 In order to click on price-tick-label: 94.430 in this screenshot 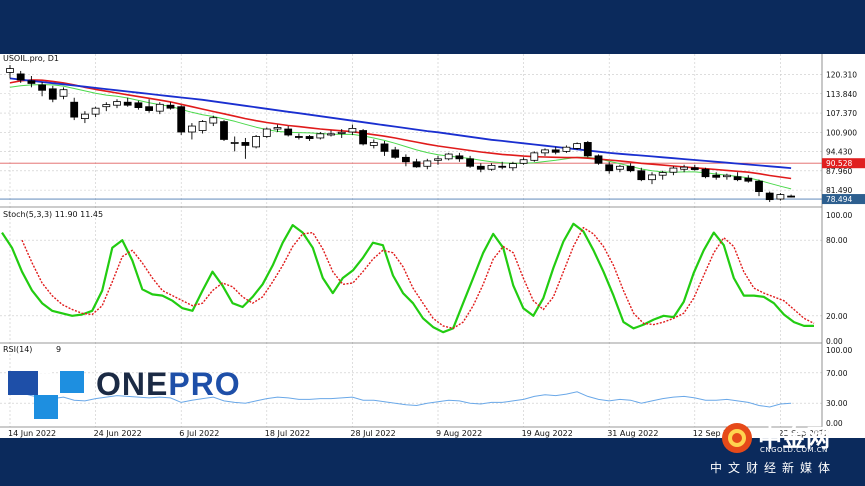, I will do `click(839, 152)`.